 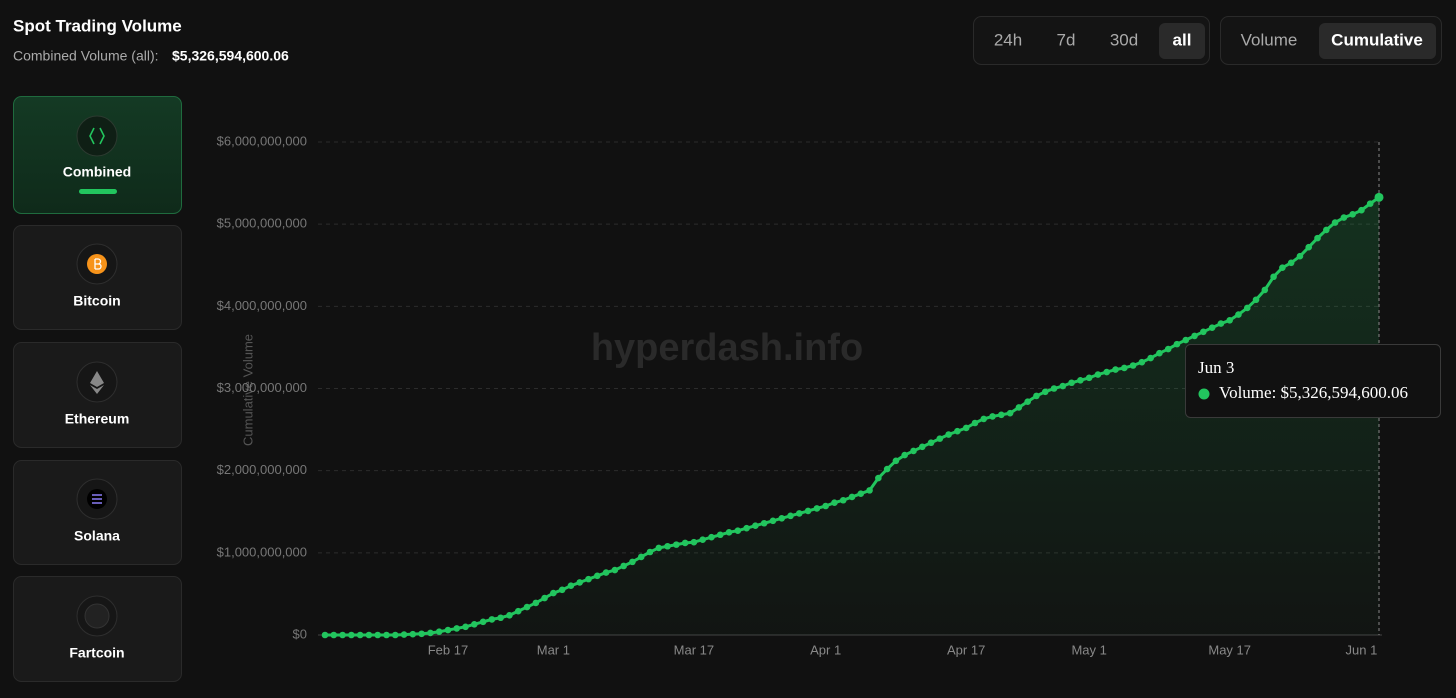 What do you see at coordinates (1269, 39) in the screenshot?
I see `mode-button: Volume` at bounding box center [1269, 39].